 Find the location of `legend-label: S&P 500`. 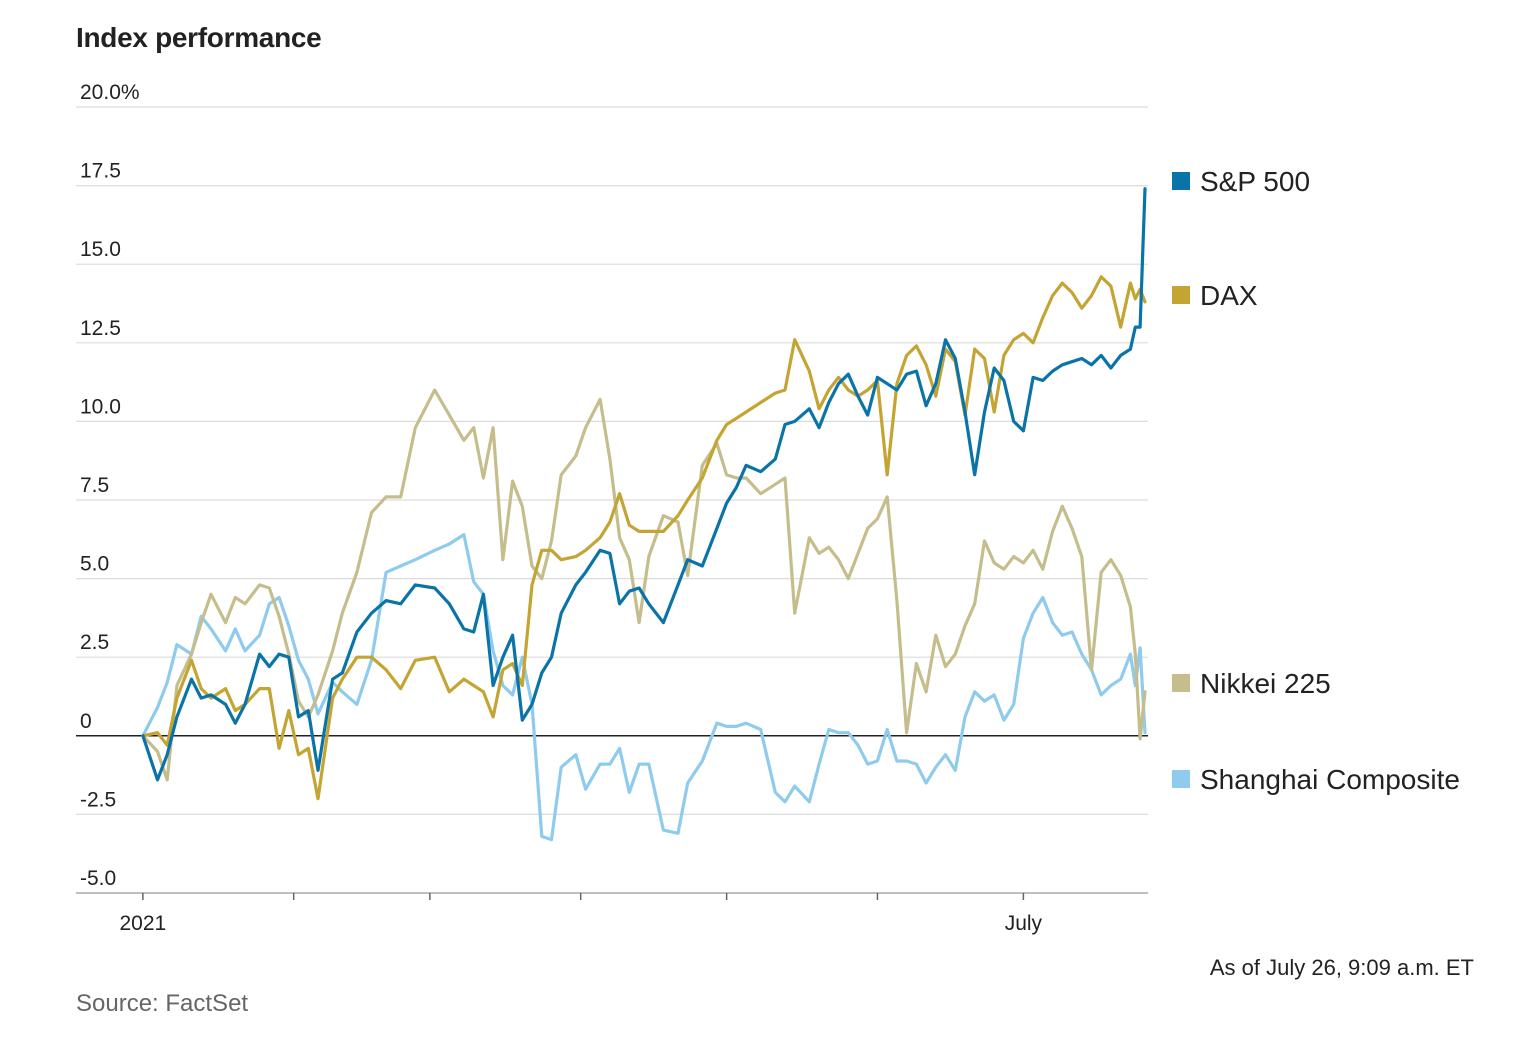

legend-label: S&P 500 is located at coordinates (1255, 181).